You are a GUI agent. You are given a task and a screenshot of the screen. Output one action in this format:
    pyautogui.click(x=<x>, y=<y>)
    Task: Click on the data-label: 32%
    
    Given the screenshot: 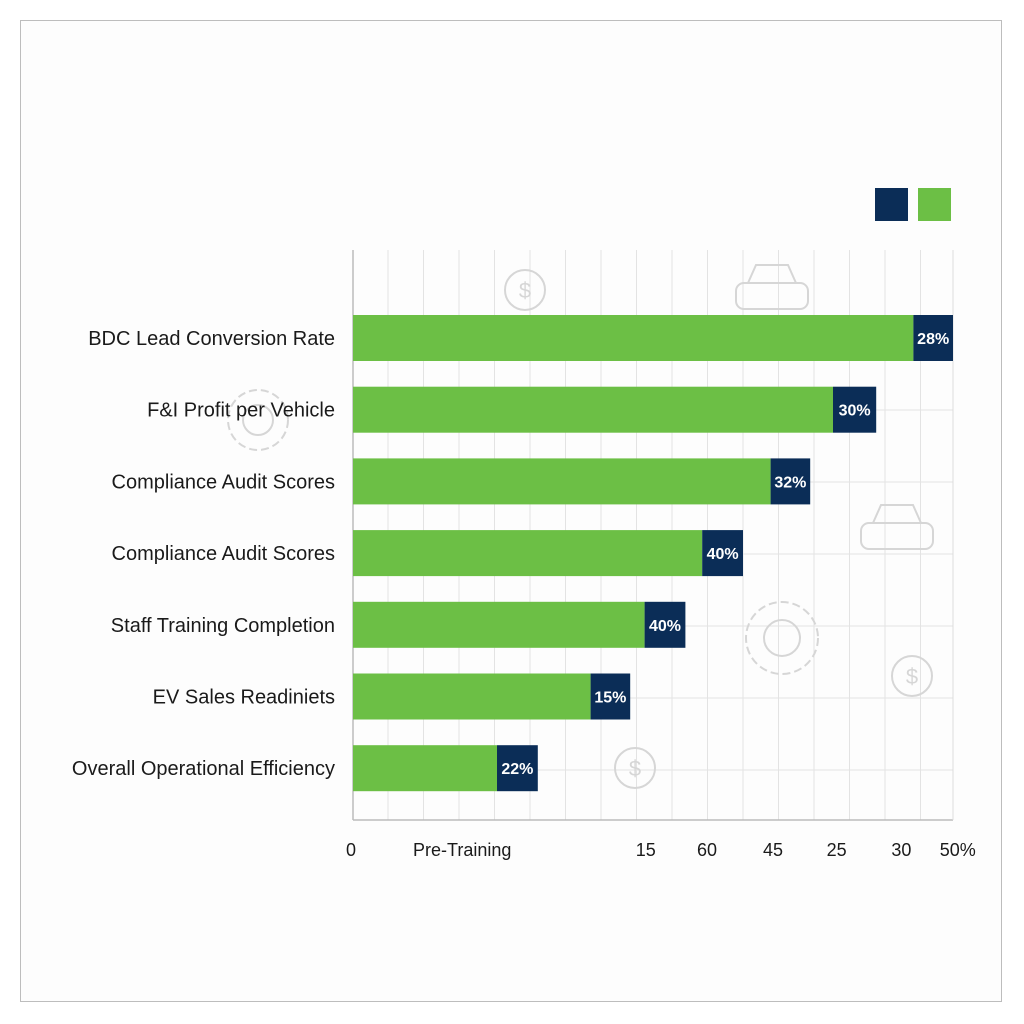 What is the action you would take?
    pyautogui.click(x=790, y=482)
    